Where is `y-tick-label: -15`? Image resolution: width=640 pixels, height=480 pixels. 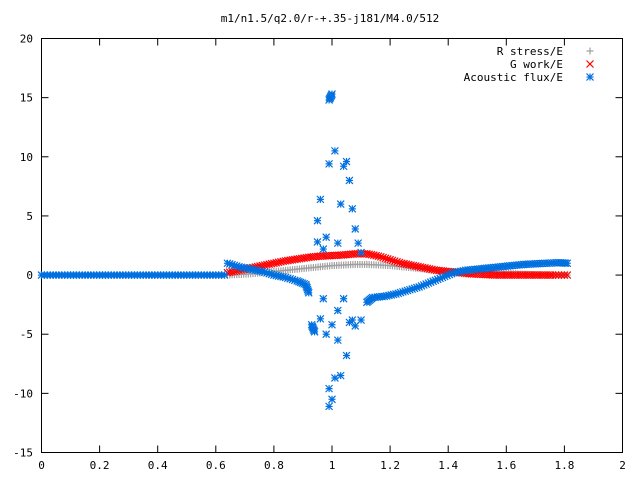
y-tick-label: -15 is located at coordinates (23, 453).